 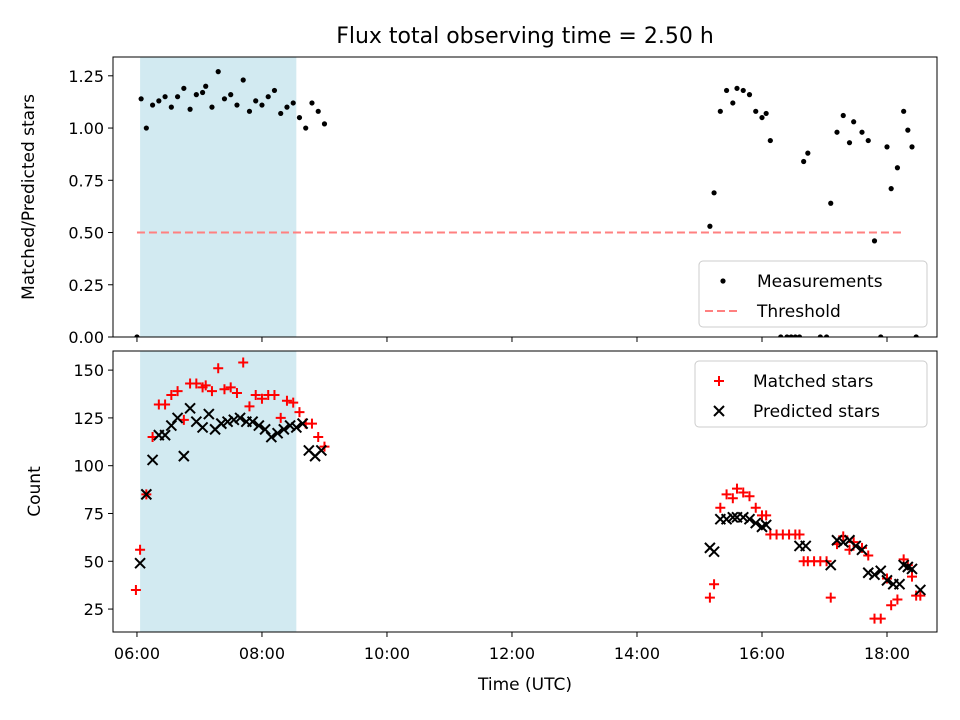 I want to click on x-tick-label: 16:00, so click(x=762, y=653).